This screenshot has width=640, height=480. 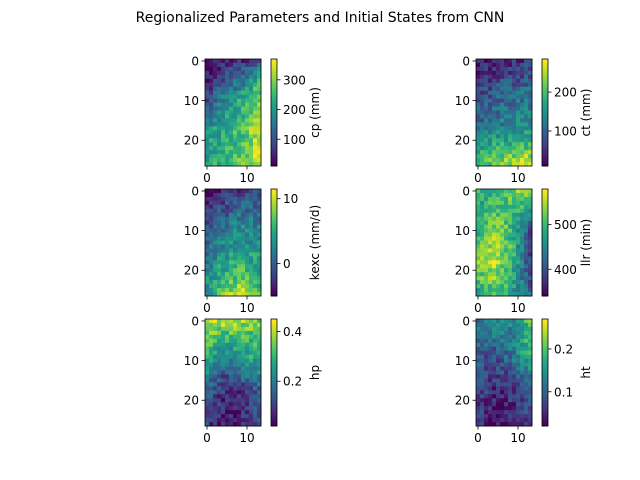 What do you see at coordinates (233, 113) in the screenshot?
I see `cp-heatmap` at bounding box center [233, 113].